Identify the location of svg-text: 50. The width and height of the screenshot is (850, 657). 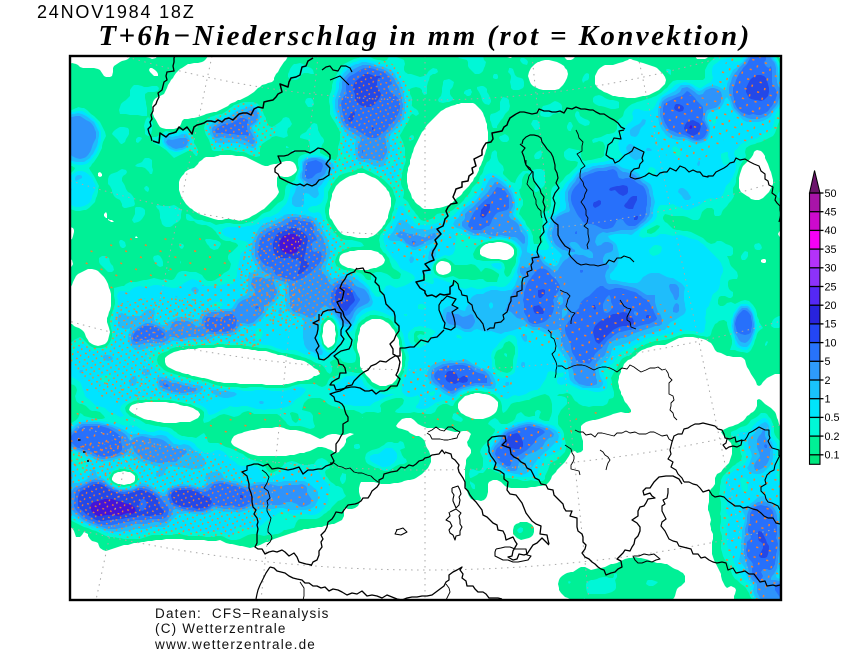
(831, 194).